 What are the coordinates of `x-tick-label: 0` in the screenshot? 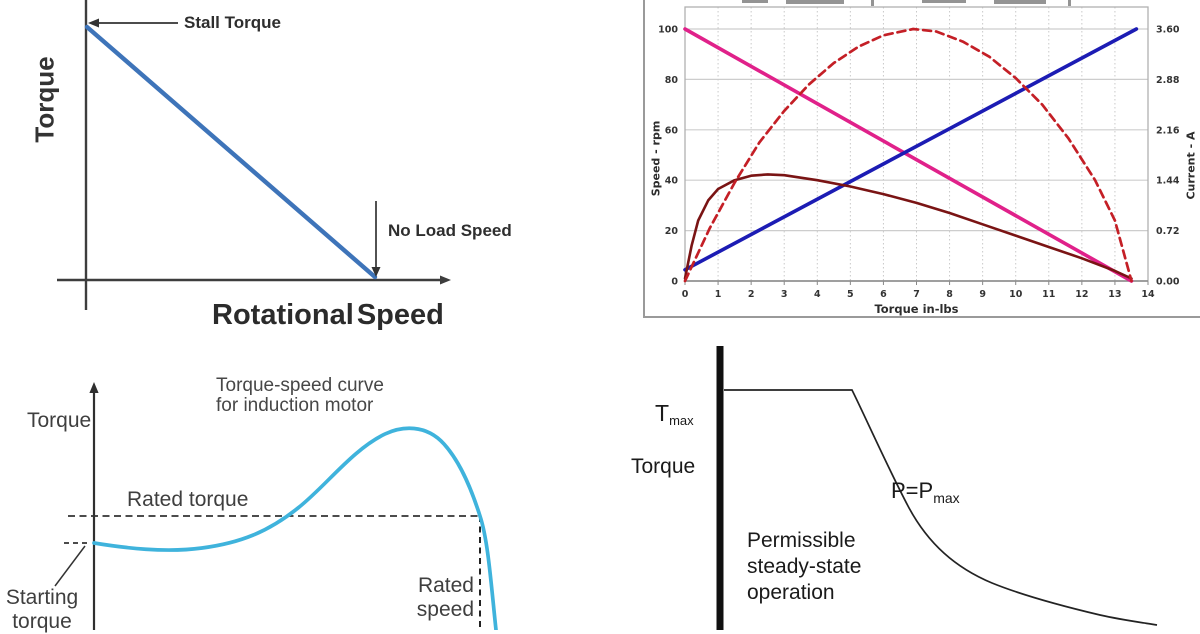 It's located at (685, 294).